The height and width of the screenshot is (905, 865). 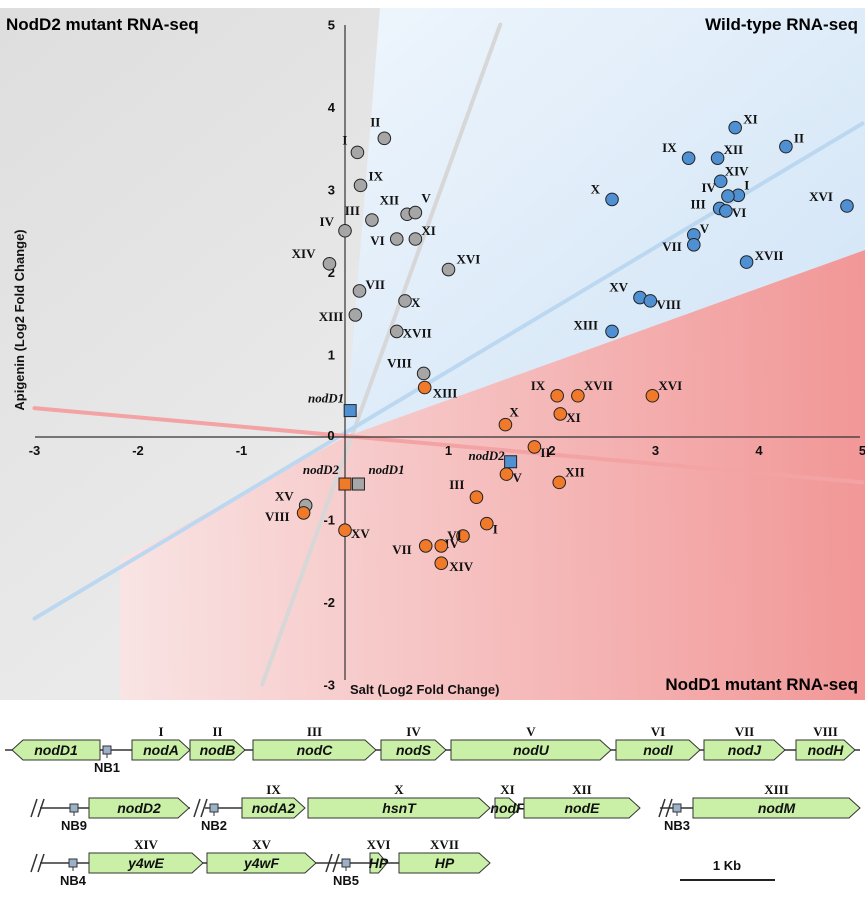 I want to click on square-label: nodD1, so click(x=386, y=469).